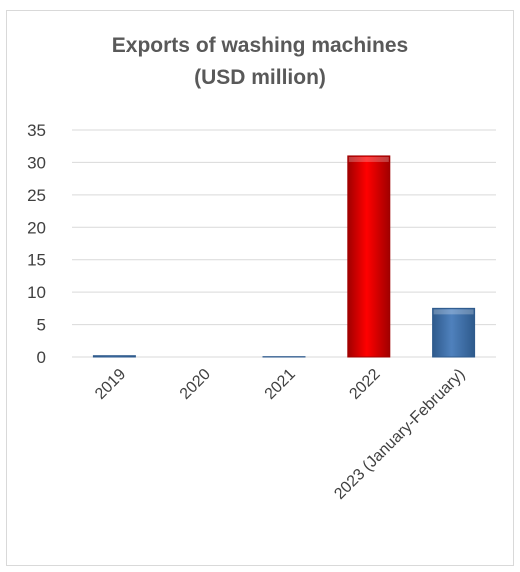 The height and width of the screenshot is (572, 520). Describe the element at coordinates (364, 384) in the screenshot. I see `x-tick-label: 2022` at that location.